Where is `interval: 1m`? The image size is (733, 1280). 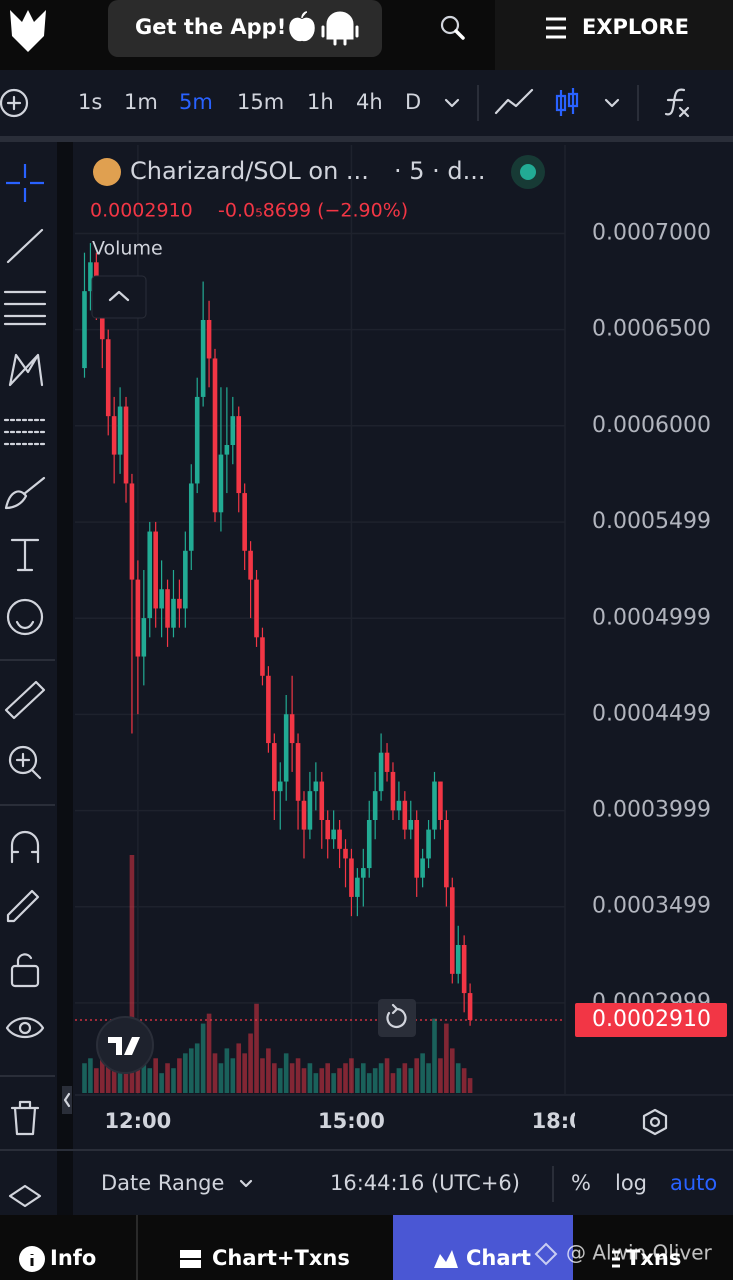
interval: 1m is located at coordinates (141, 102).